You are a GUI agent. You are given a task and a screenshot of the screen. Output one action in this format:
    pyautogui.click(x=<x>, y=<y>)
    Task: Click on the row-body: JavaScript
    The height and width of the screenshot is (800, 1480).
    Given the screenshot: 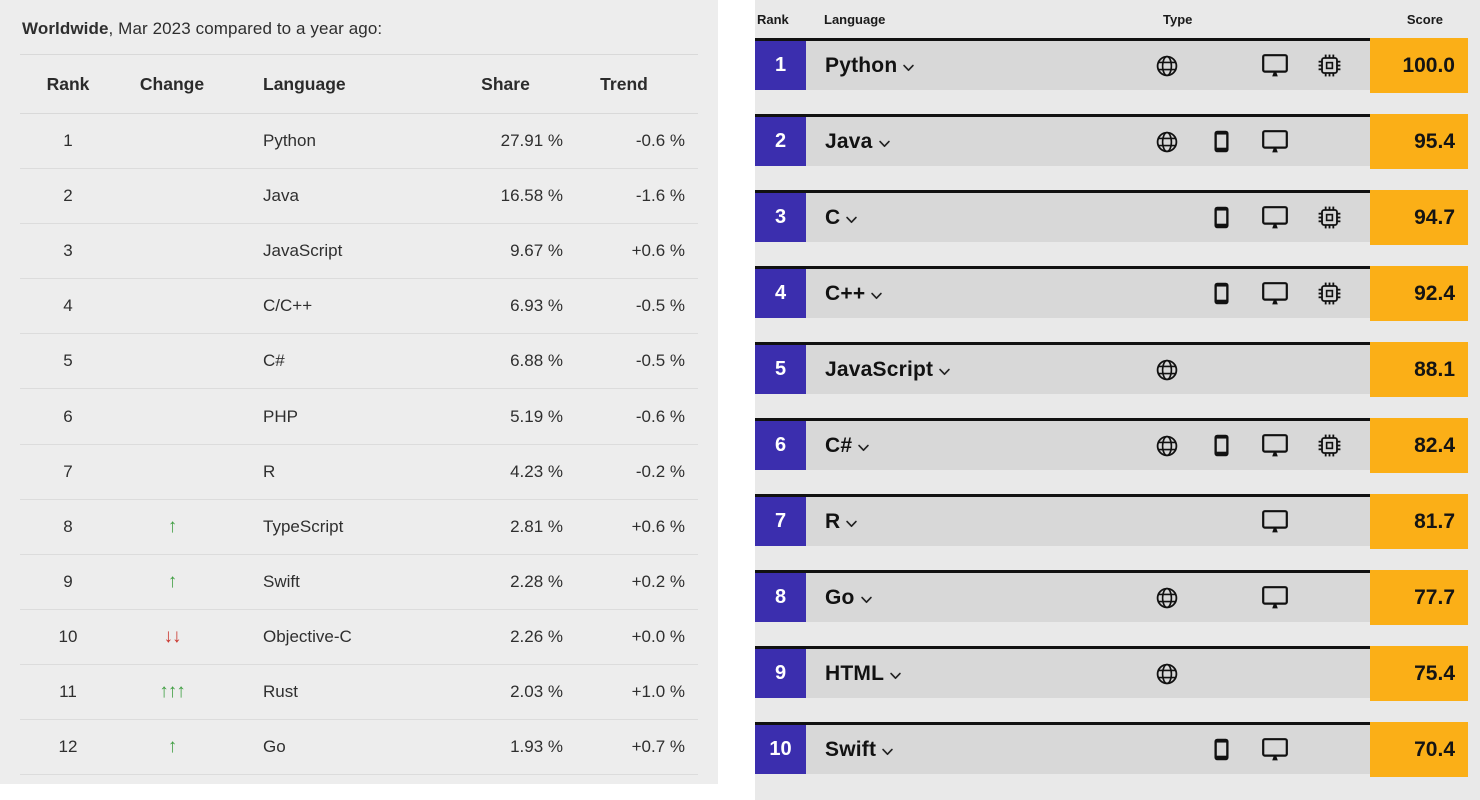 What is the action you would take?
    pyautogui.click(x=1137, y=369)
    